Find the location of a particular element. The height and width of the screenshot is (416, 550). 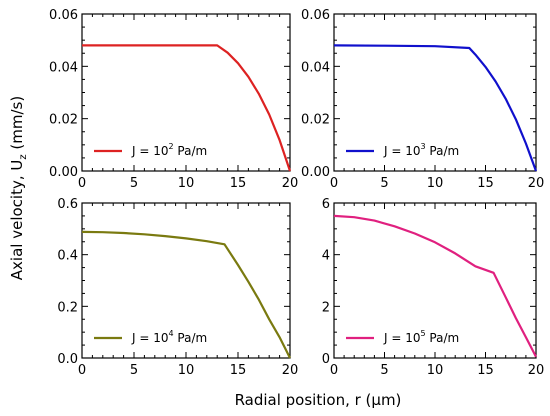

y-tick-label: 0.0 is located at coordinates (67, 359).